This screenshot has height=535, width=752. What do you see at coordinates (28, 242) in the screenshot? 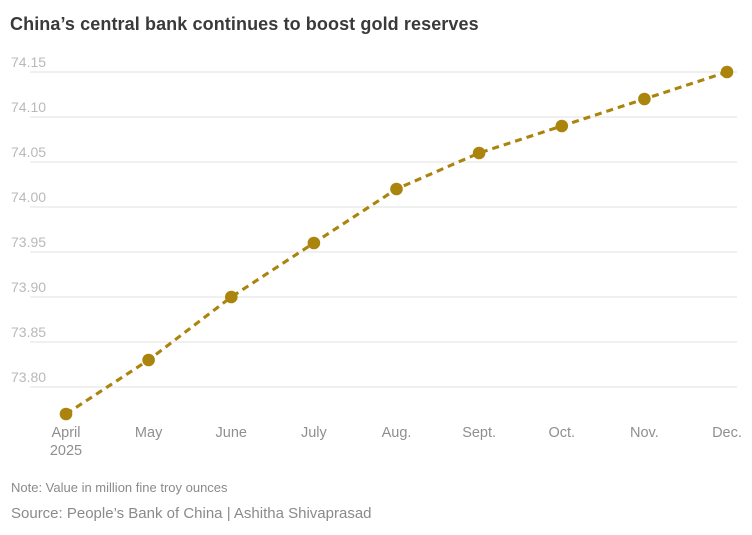
I see `y-tick-label: 73.95` at bounding box center [28, 242].